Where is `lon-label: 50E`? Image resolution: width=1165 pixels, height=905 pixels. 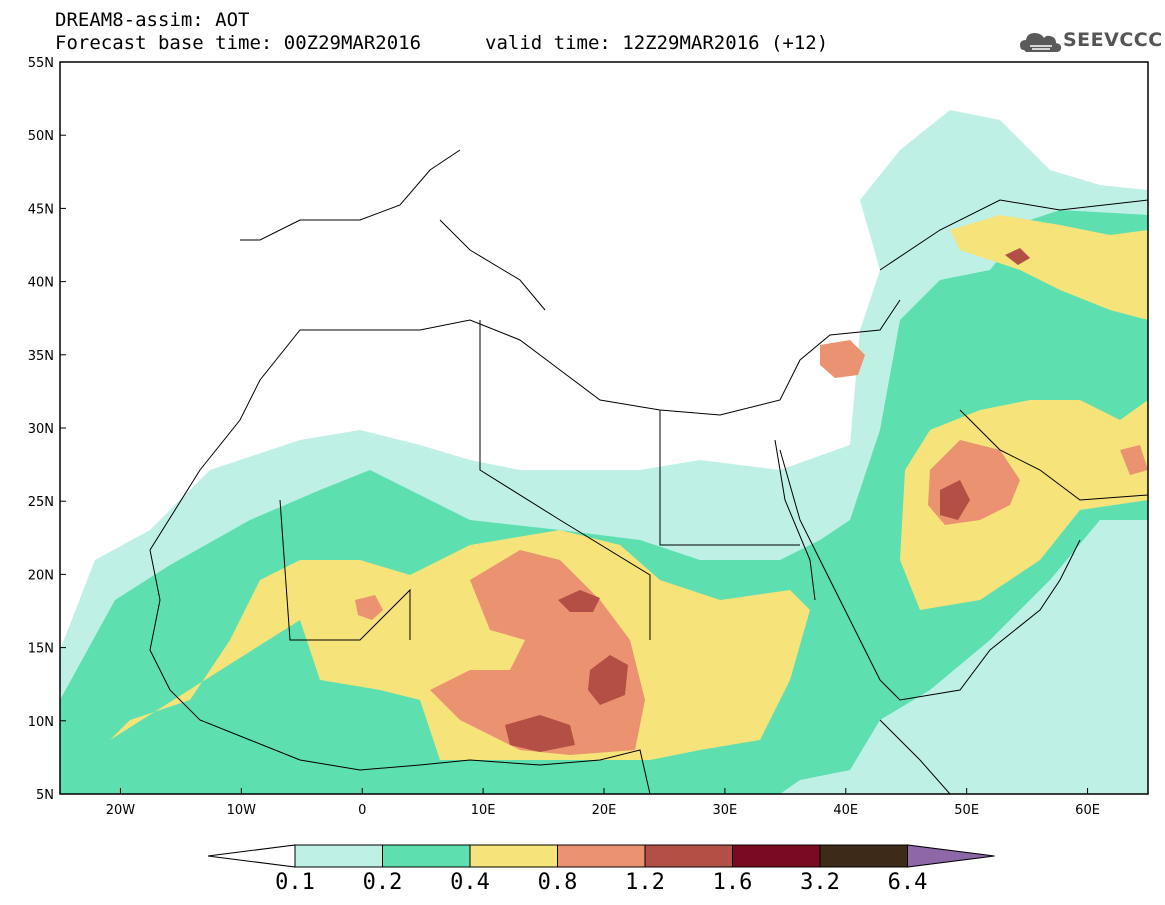
lon-label: 50E is located at coordinates (966, 810).